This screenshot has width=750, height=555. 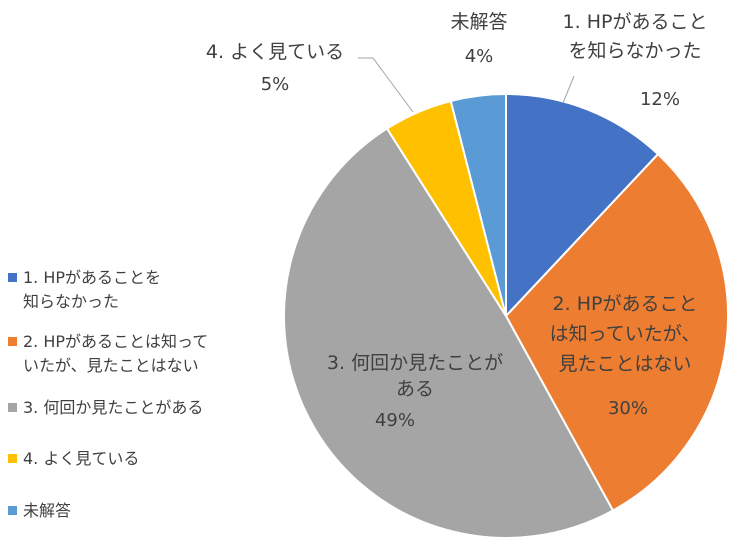 I want to click on legend-item-5: 未解答, so click(x=138, y=511).